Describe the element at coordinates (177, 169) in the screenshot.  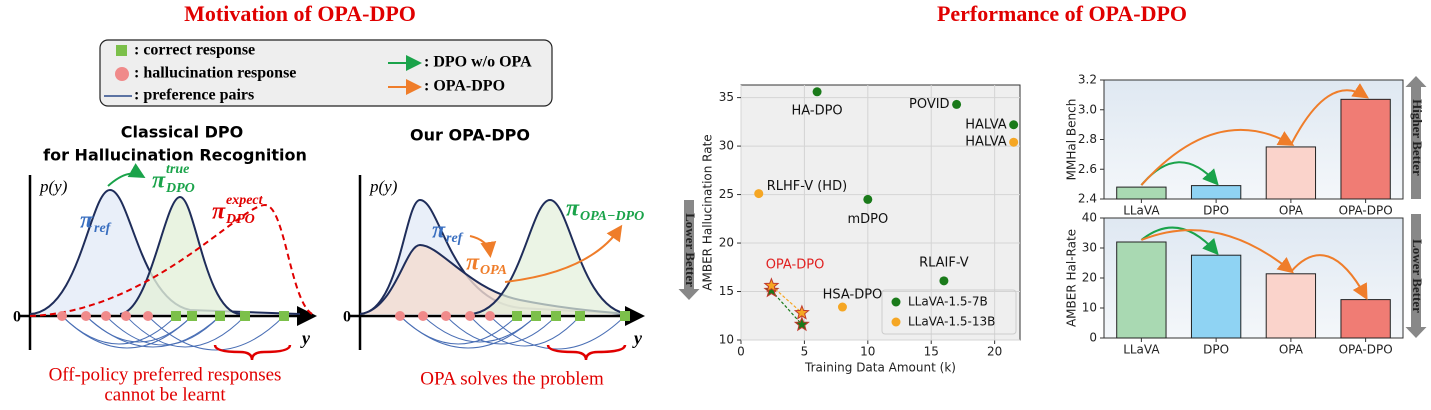
I see `math-sup: true` at that location.